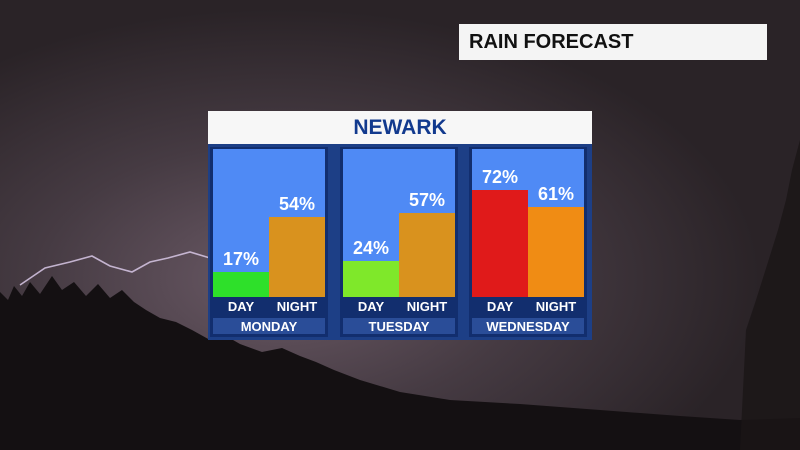 This screenshot has width=800, height=450. I want to click on right-tree-silhouette, so click(770, 295).